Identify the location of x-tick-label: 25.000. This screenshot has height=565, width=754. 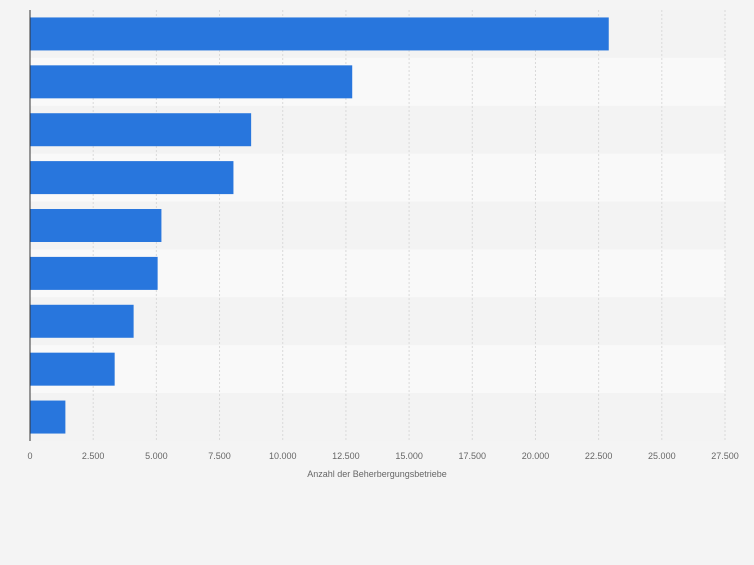
(662, 456).